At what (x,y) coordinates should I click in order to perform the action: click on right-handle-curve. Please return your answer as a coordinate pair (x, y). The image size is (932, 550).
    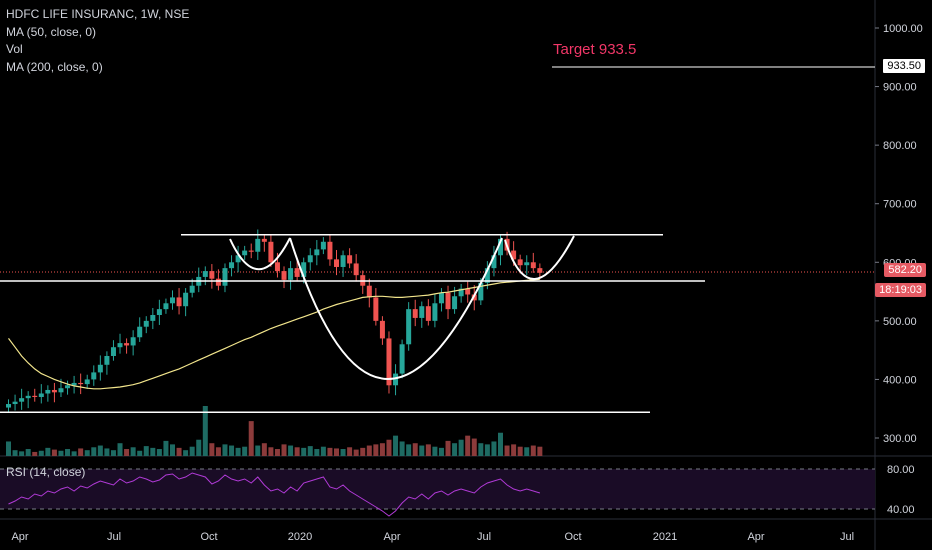
    Looking at the image, I should click on (539, 257).